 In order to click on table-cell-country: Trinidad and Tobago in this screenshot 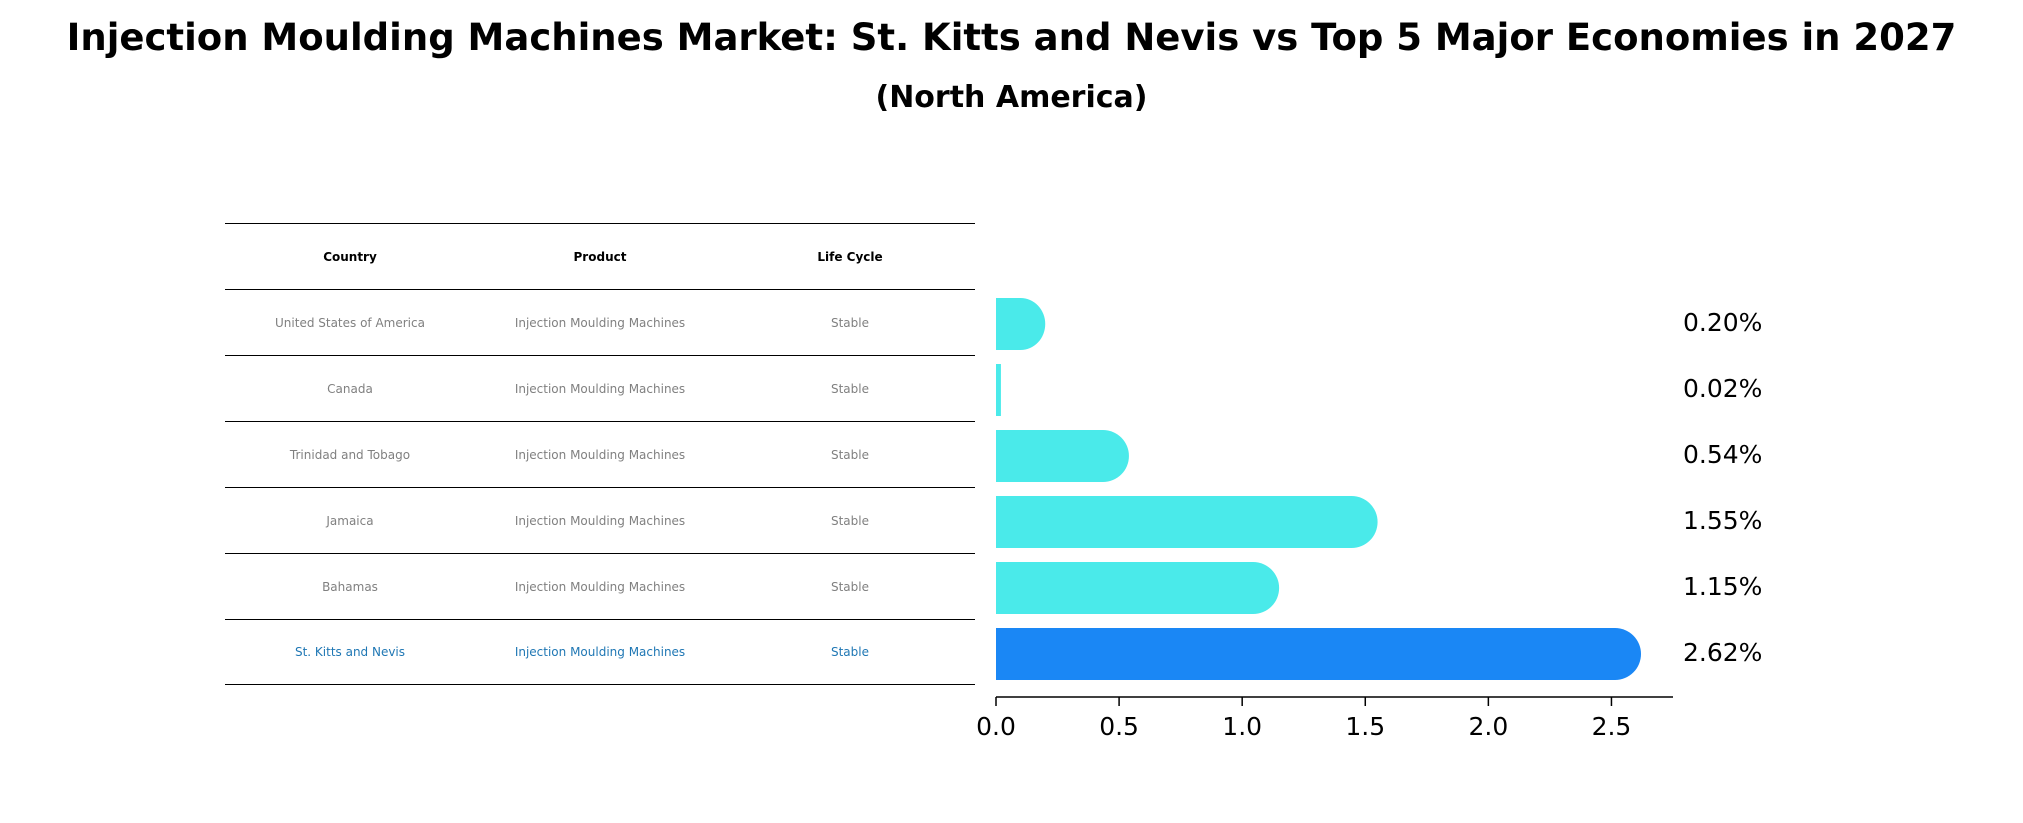, I will do `click(350, 454)`.